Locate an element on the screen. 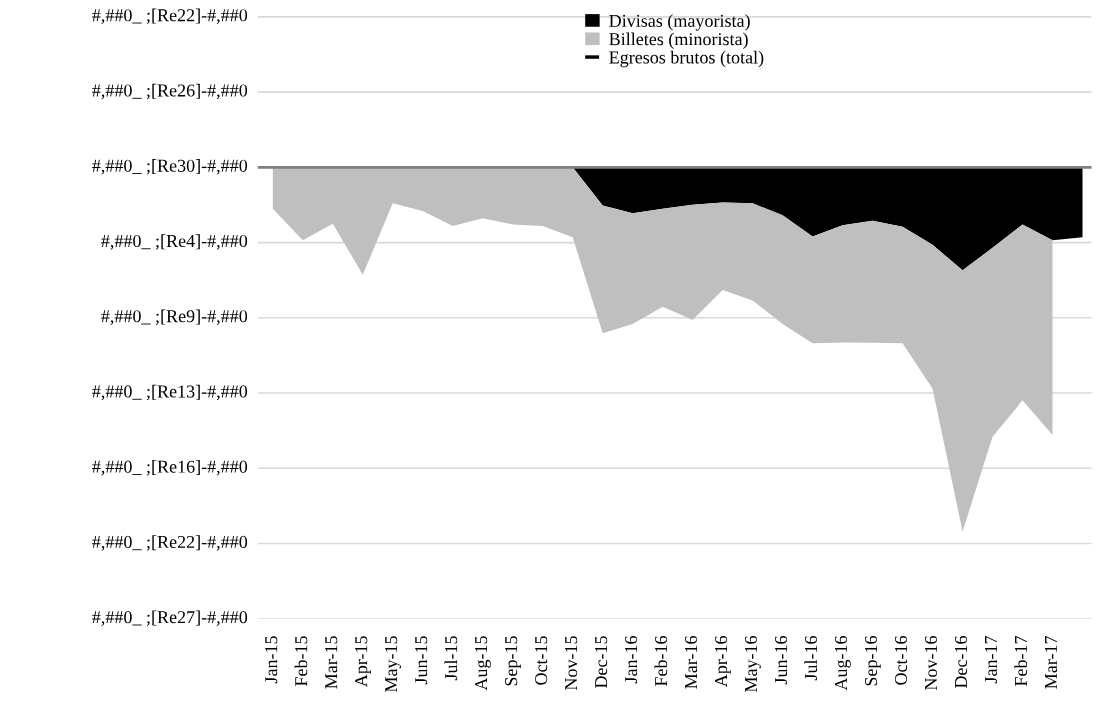 This screenshot has width=1097, height=717. x-tick-label: Sep-16 is located at coordinates (872, 660).